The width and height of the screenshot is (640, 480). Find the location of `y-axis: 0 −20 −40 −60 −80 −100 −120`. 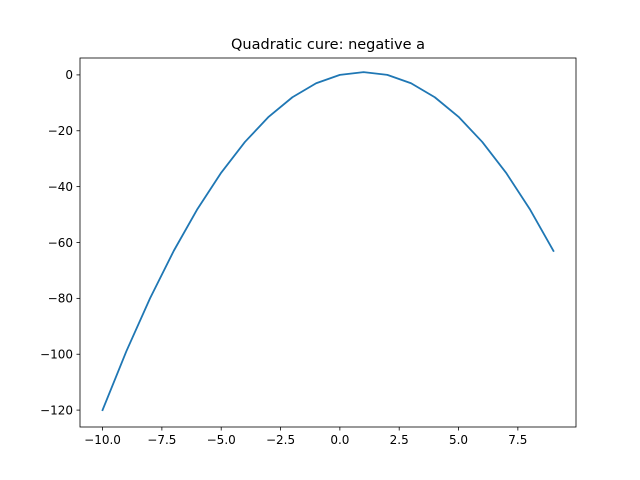

y-axis: 0 −20 −40 −60 −80 −100 −120 is located at coordinates (60, 242).